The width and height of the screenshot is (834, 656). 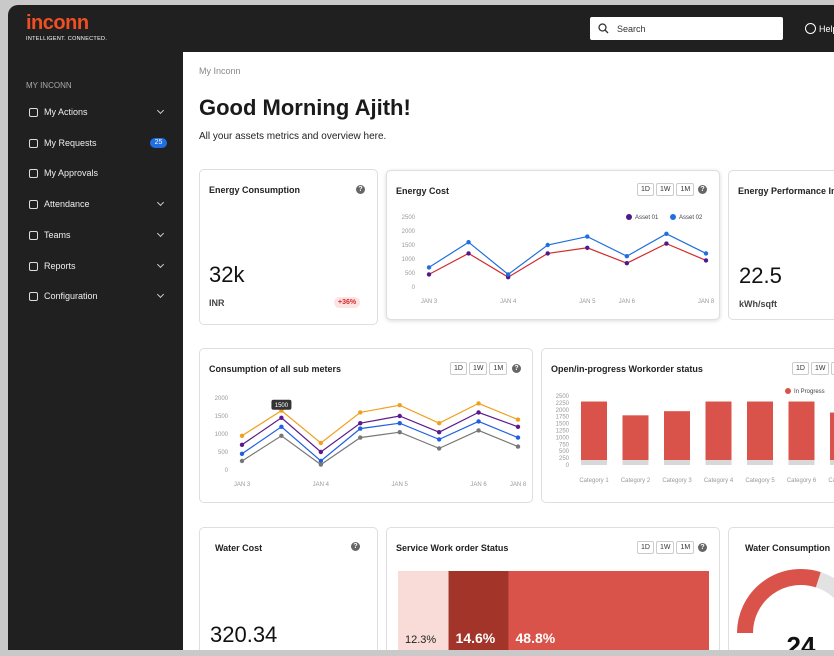 I want to click on legend-swatch, so click(x=673, y=217).